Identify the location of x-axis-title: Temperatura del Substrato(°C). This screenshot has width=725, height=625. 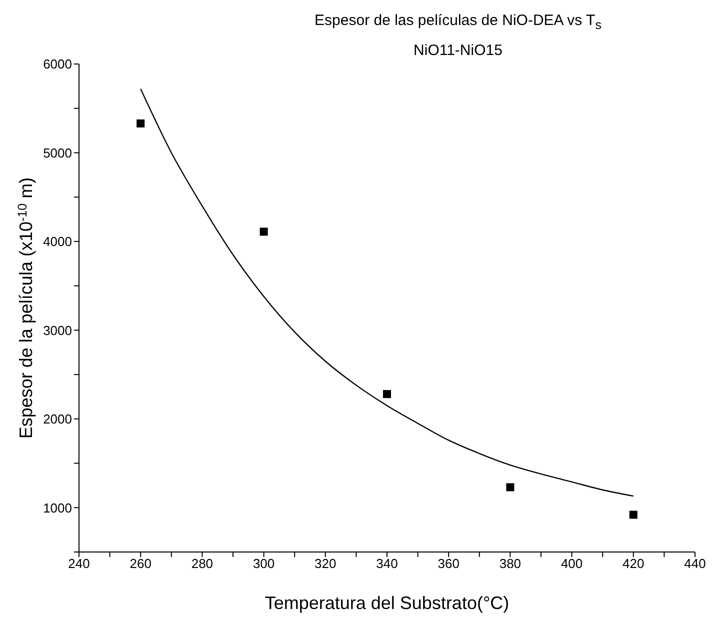
(387, 603).